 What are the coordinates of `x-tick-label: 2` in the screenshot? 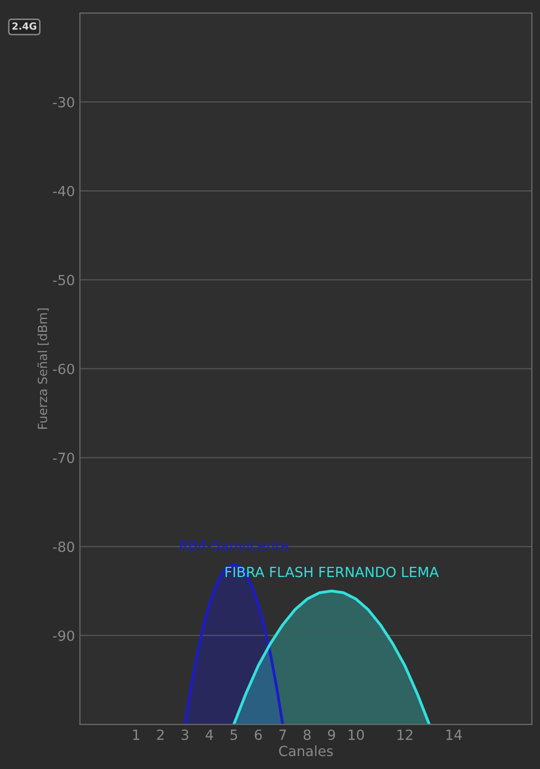 It's located at (160, 735).